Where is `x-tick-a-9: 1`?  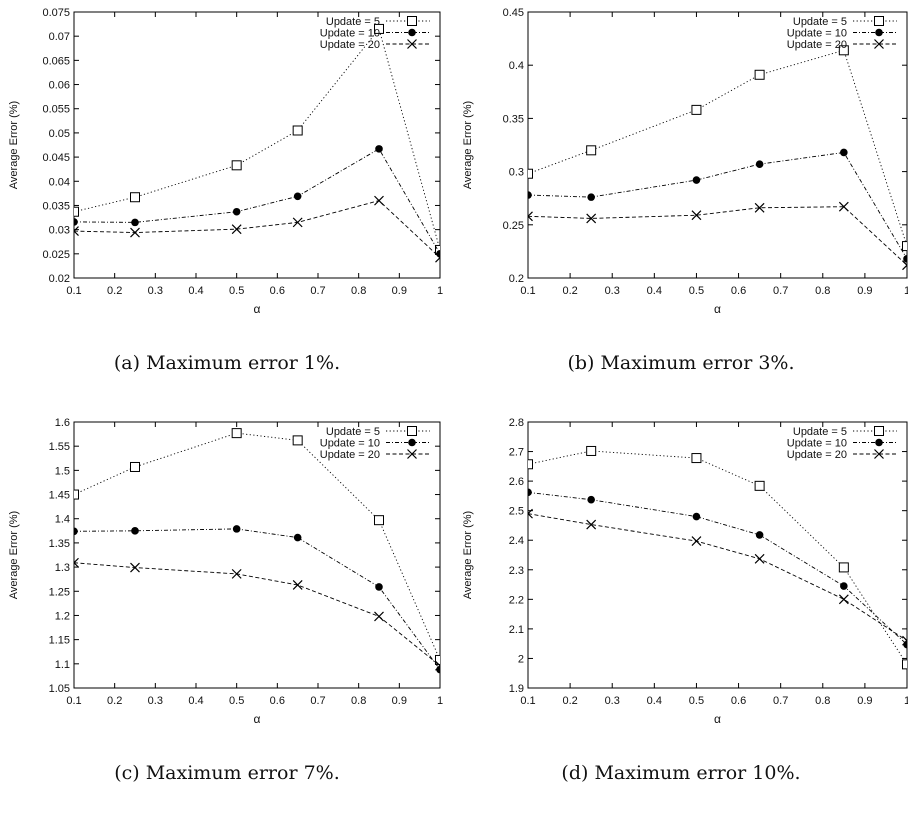
x-tick-a-9: 1 is located at coordinates (440, 154).